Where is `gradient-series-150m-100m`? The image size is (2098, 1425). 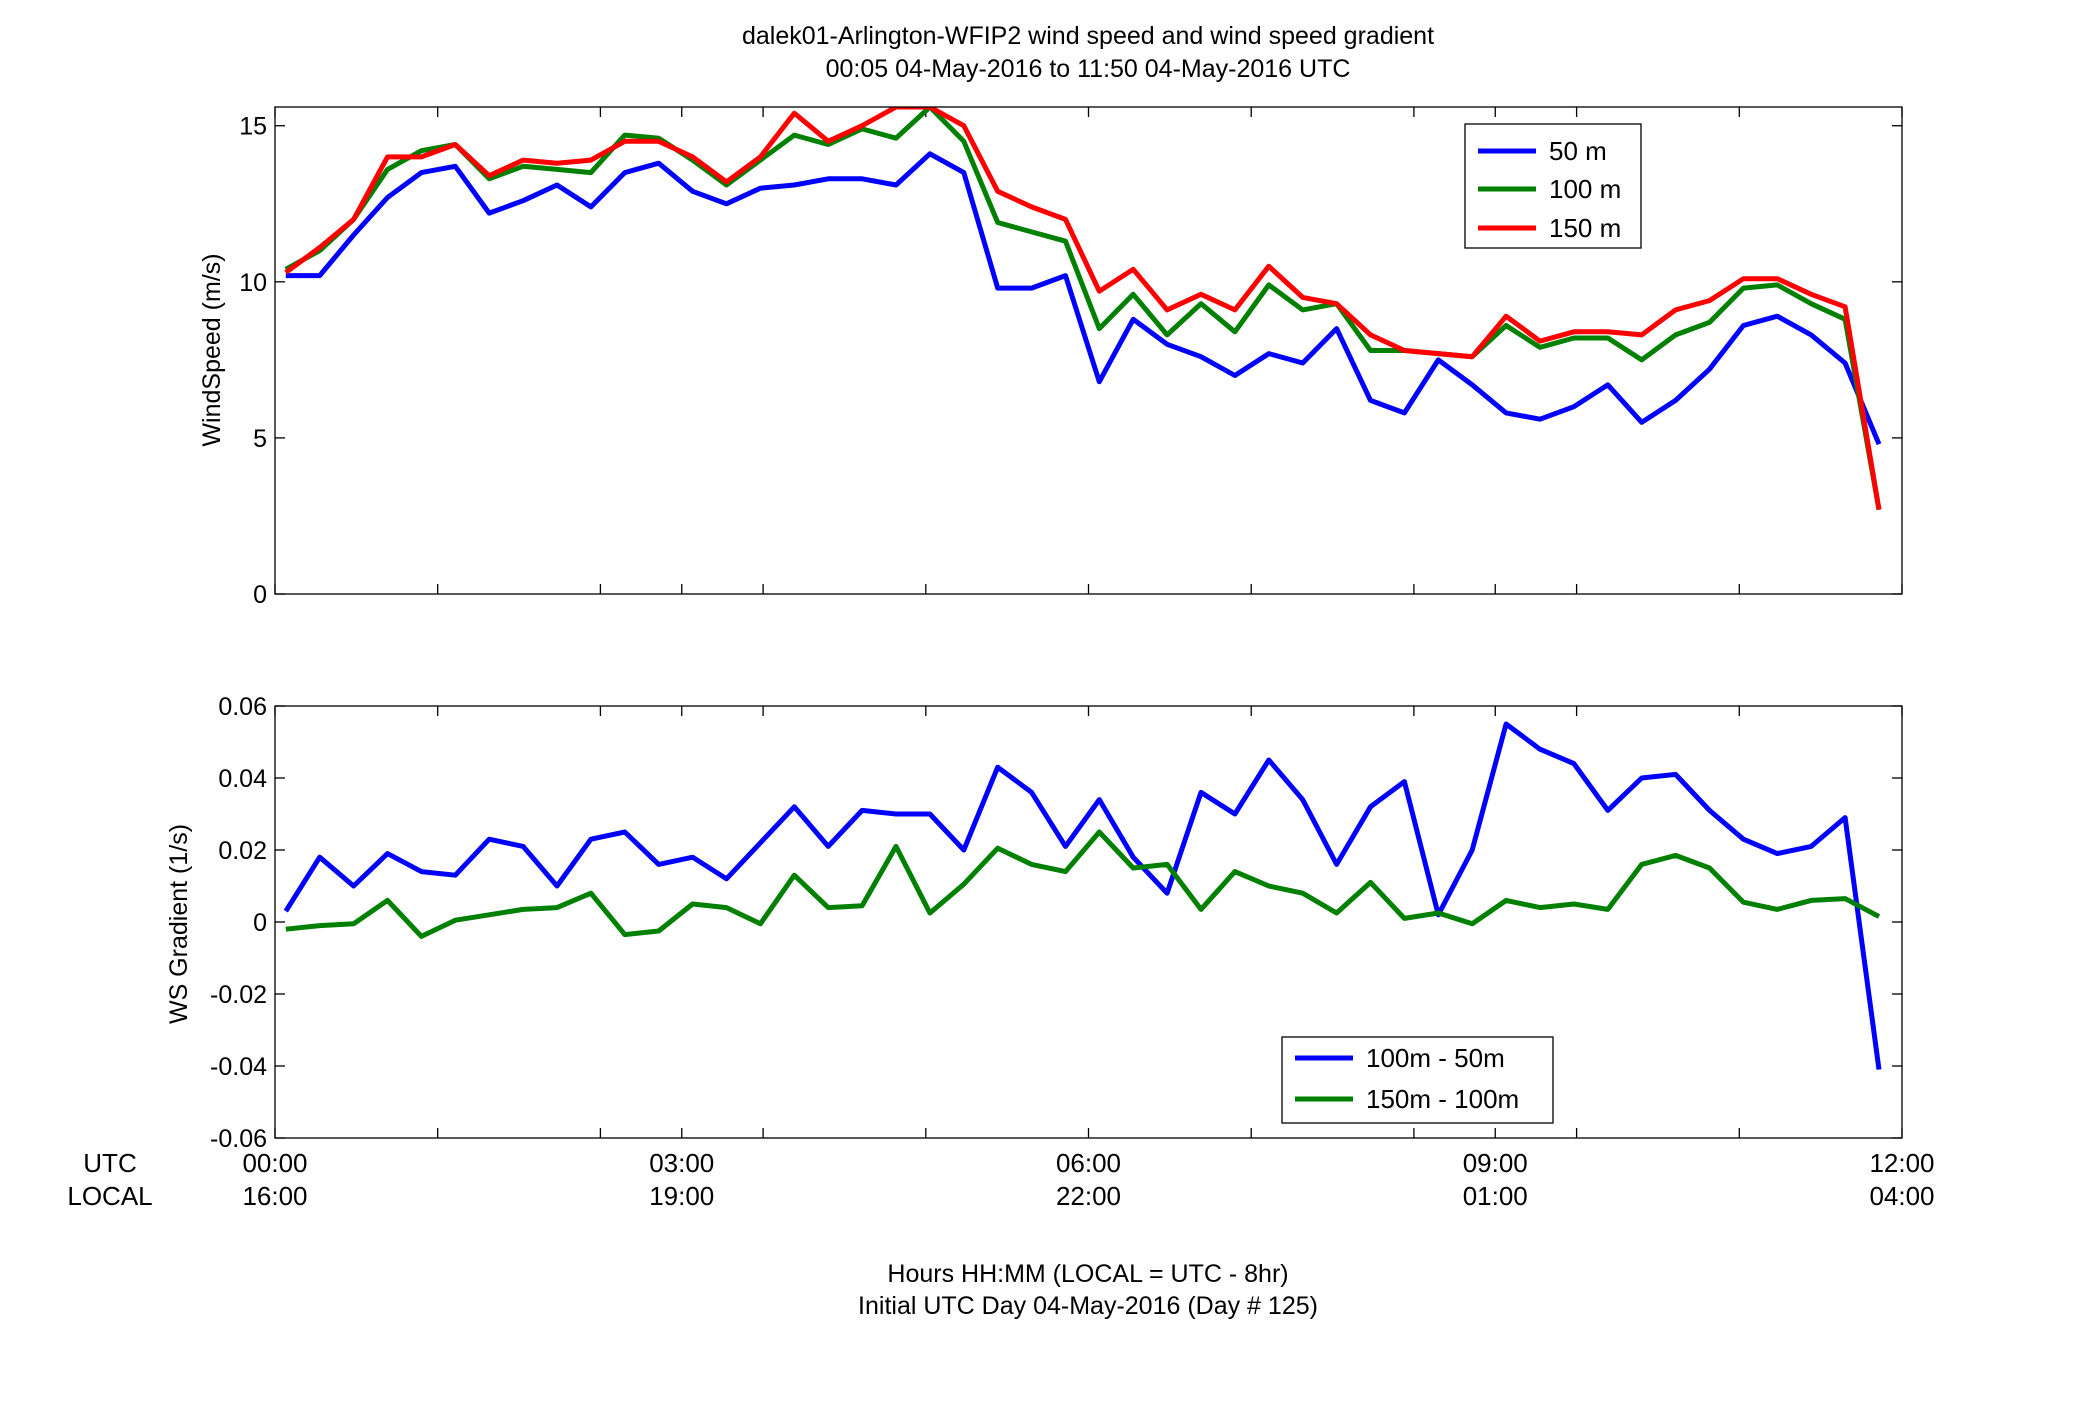 gradient-series-150m-100m is located at coordinates (1083, 884).